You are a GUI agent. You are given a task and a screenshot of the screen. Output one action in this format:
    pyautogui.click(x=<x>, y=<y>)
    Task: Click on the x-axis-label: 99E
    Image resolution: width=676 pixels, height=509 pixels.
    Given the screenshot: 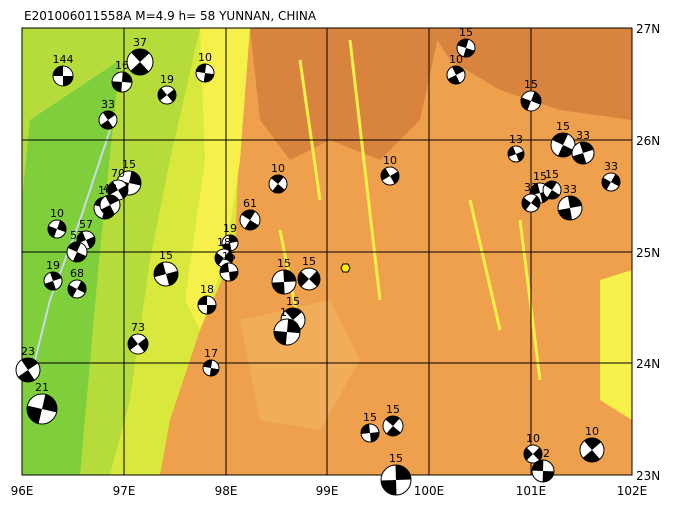 What is the action you would take?
    pyautogui.click(x=327, y=491)
    